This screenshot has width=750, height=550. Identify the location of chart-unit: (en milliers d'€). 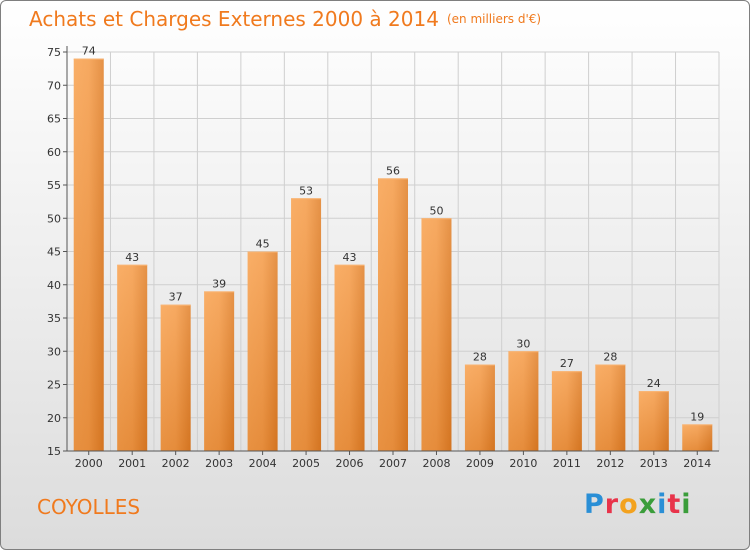
(494, 19).